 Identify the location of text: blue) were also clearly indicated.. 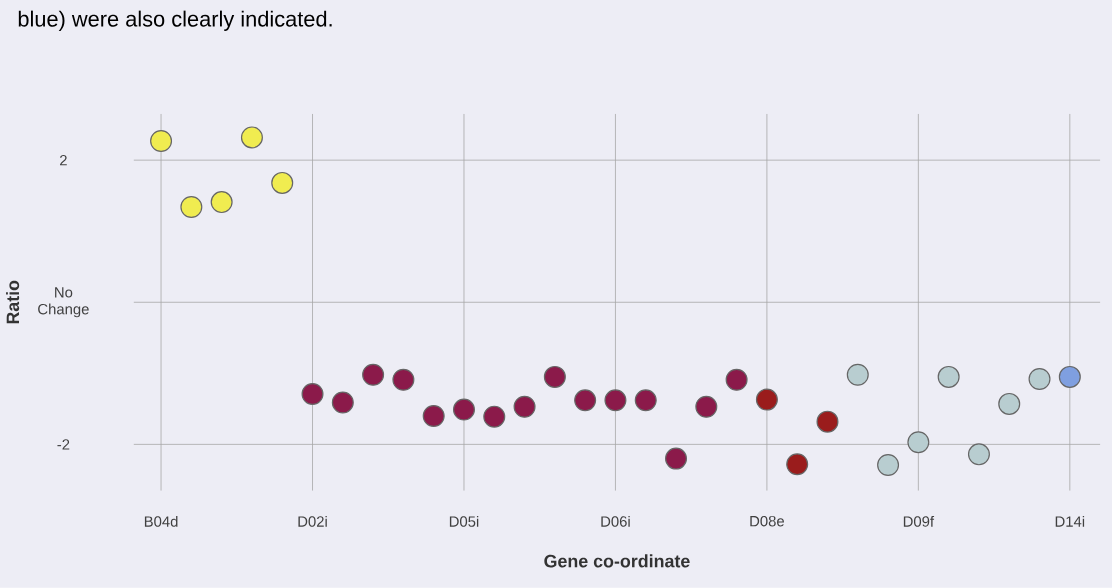
(175, 21).